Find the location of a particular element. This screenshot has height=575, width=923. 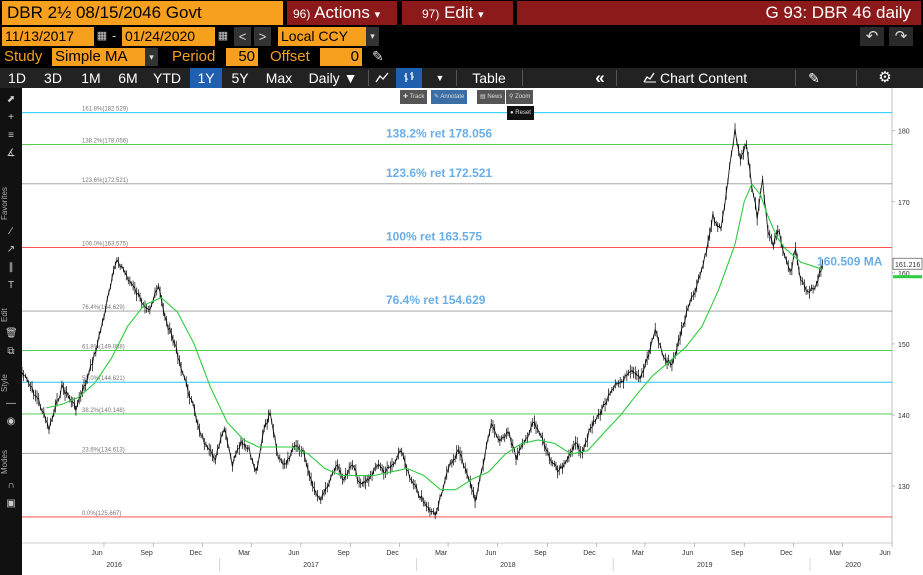

actions-menu-button: 96) Actions ▾ is located at coordinates (342, 13).